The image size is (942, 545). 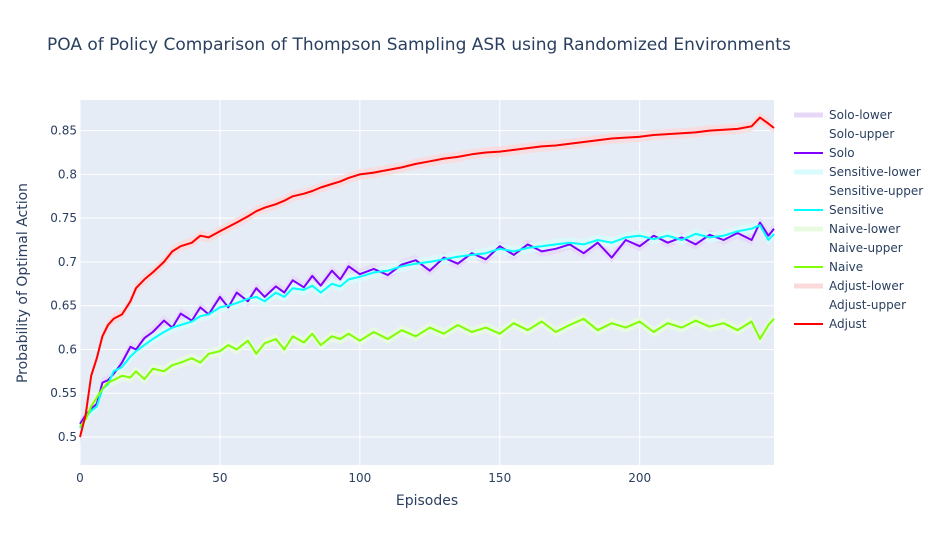 I want to click on y-tick-label: 0.5, so click(x=67, y=437).